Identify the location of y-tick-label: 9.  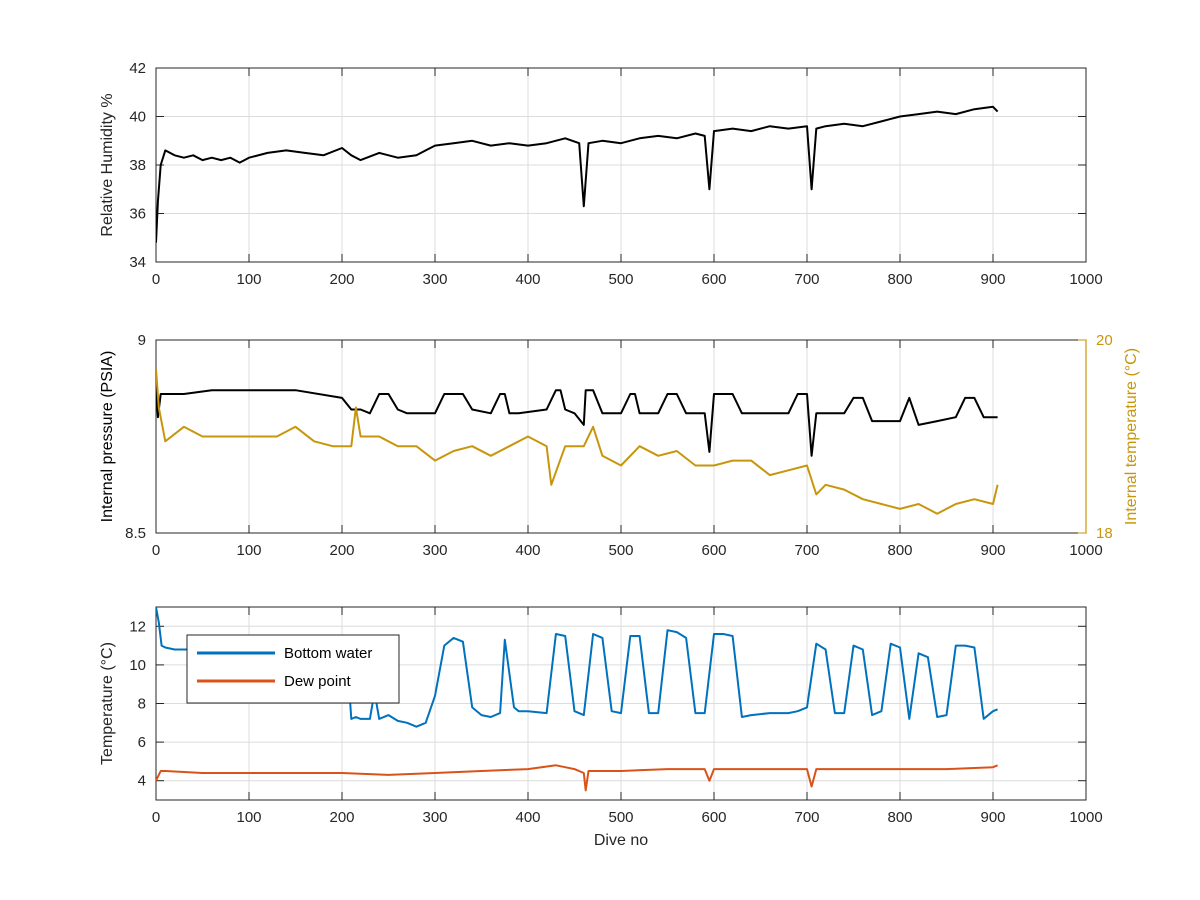
(142, 340).